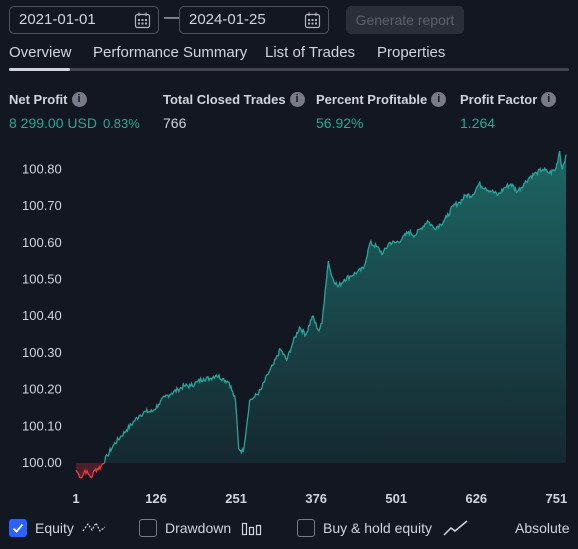 This screenshot has width=578, height=549. Describe the element at coordinates (542, 528) in the screenshot. I see `absolute-toggle-label: Absolute` at that location.